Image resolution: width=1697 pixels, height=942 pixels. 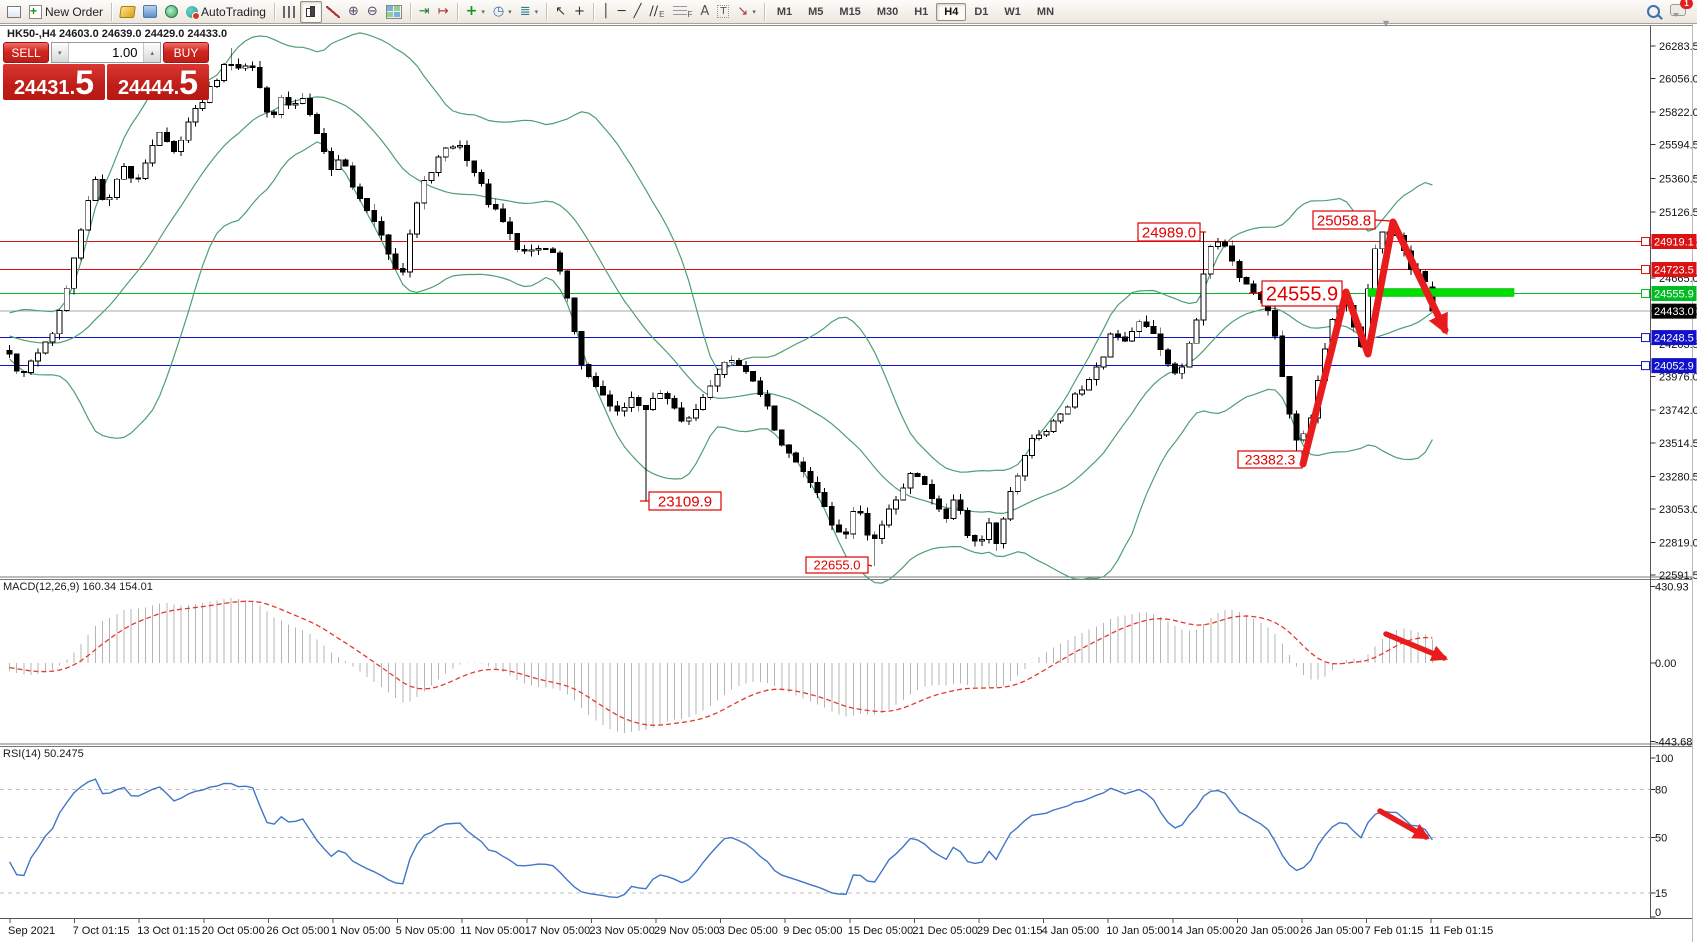 What do you see at coordinates (127, 12) in the screenshot?
I see `metaeditor-icon` at bounding box center [127, 12].